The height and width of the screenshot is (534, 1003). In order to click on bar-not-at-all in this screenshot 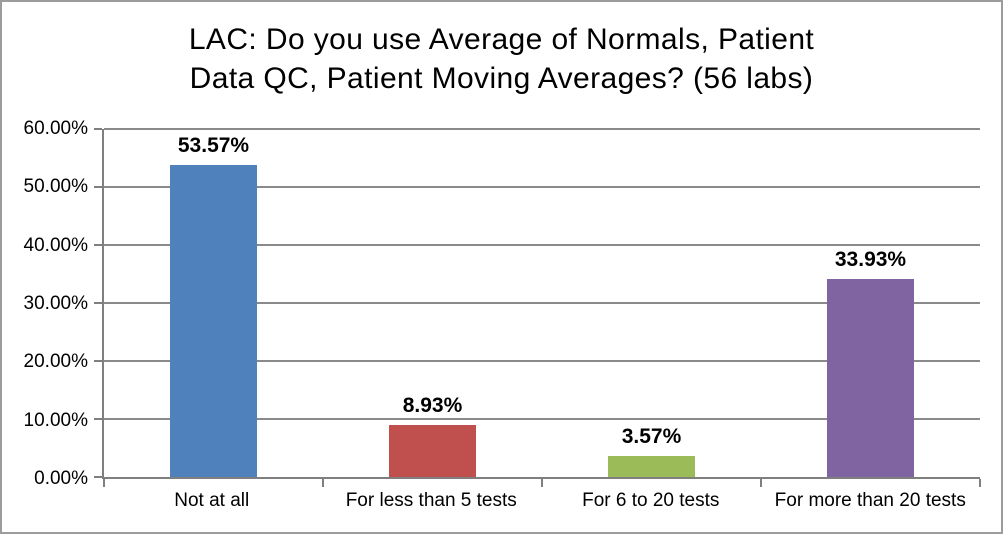, I will do `click(213, 320)`.